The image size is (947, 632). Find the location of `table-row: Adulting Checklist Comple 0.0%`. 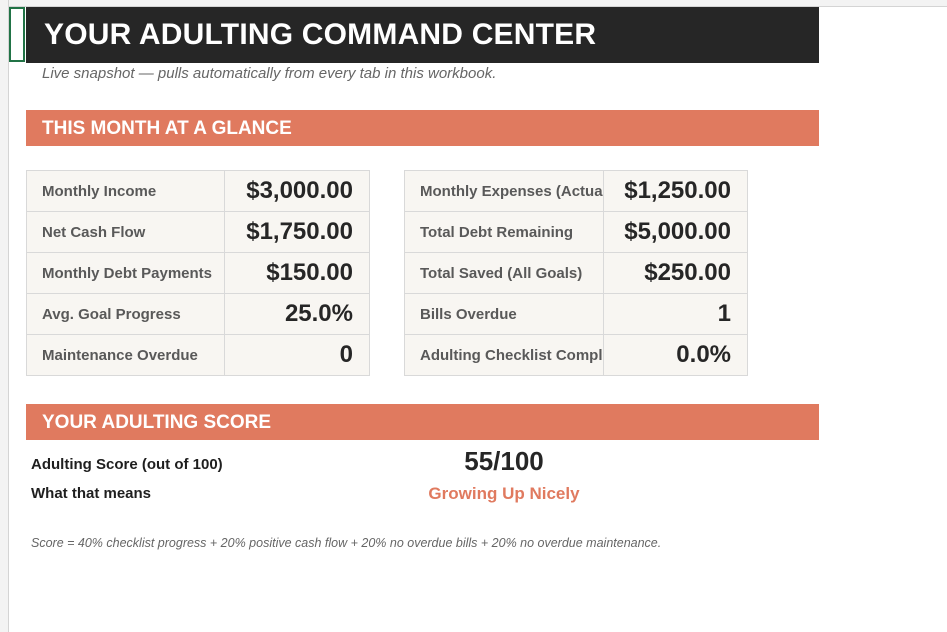

table-row: Adulting Checklist Comple 0.0% is located at coordinates (576, 355).